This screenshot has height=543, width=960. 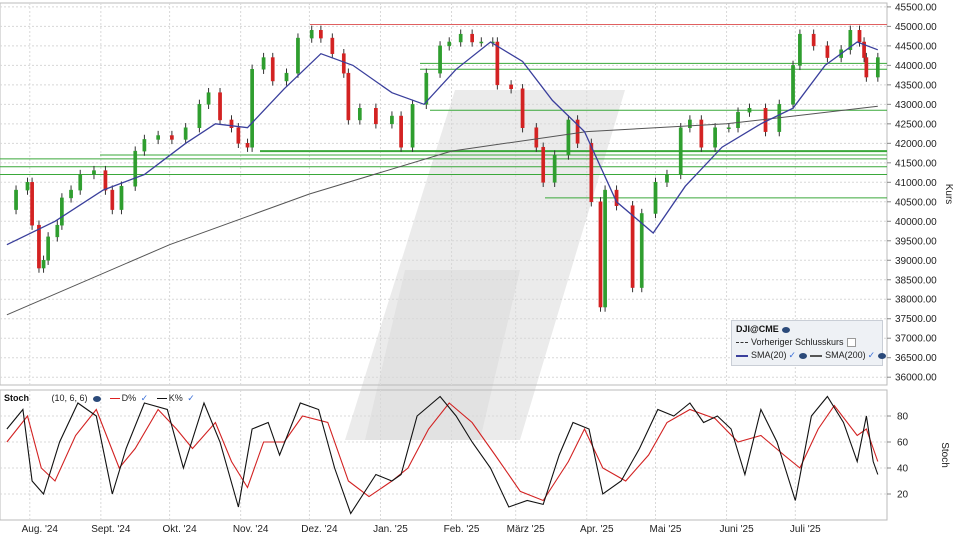 I want to click on d-line-swatch, so click(x=114, y=399).